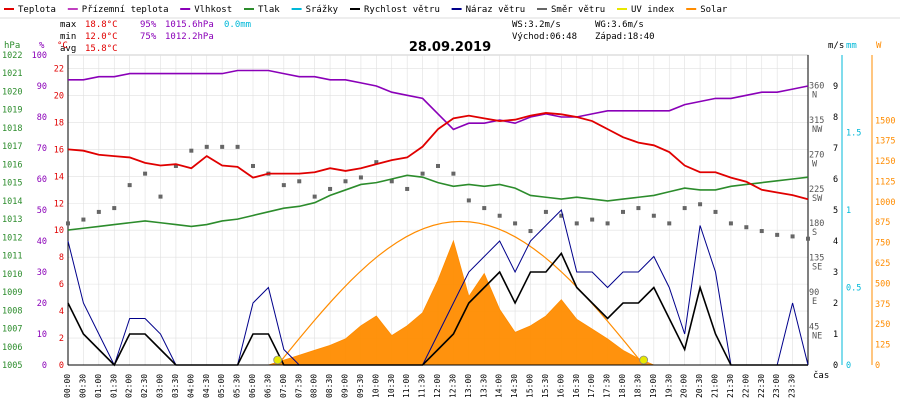 This screenshot has width=900, height=400. What do you see at coordinates (61, 366) in the screenshot?
I see `degc-tick-0: 0` at bounding box center [61, 366].